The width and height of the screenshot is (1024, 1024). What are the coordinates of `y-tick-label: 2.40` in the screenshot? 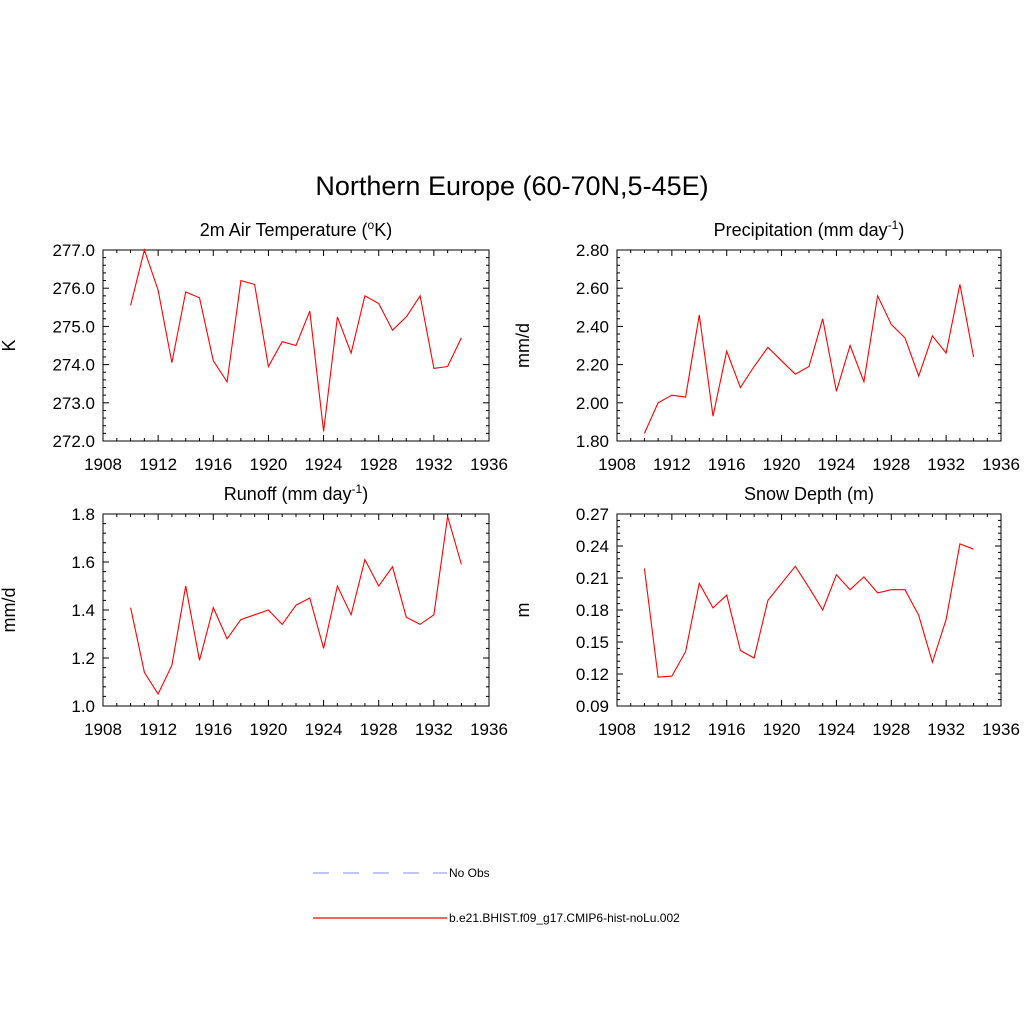 It's located at (592, 326).